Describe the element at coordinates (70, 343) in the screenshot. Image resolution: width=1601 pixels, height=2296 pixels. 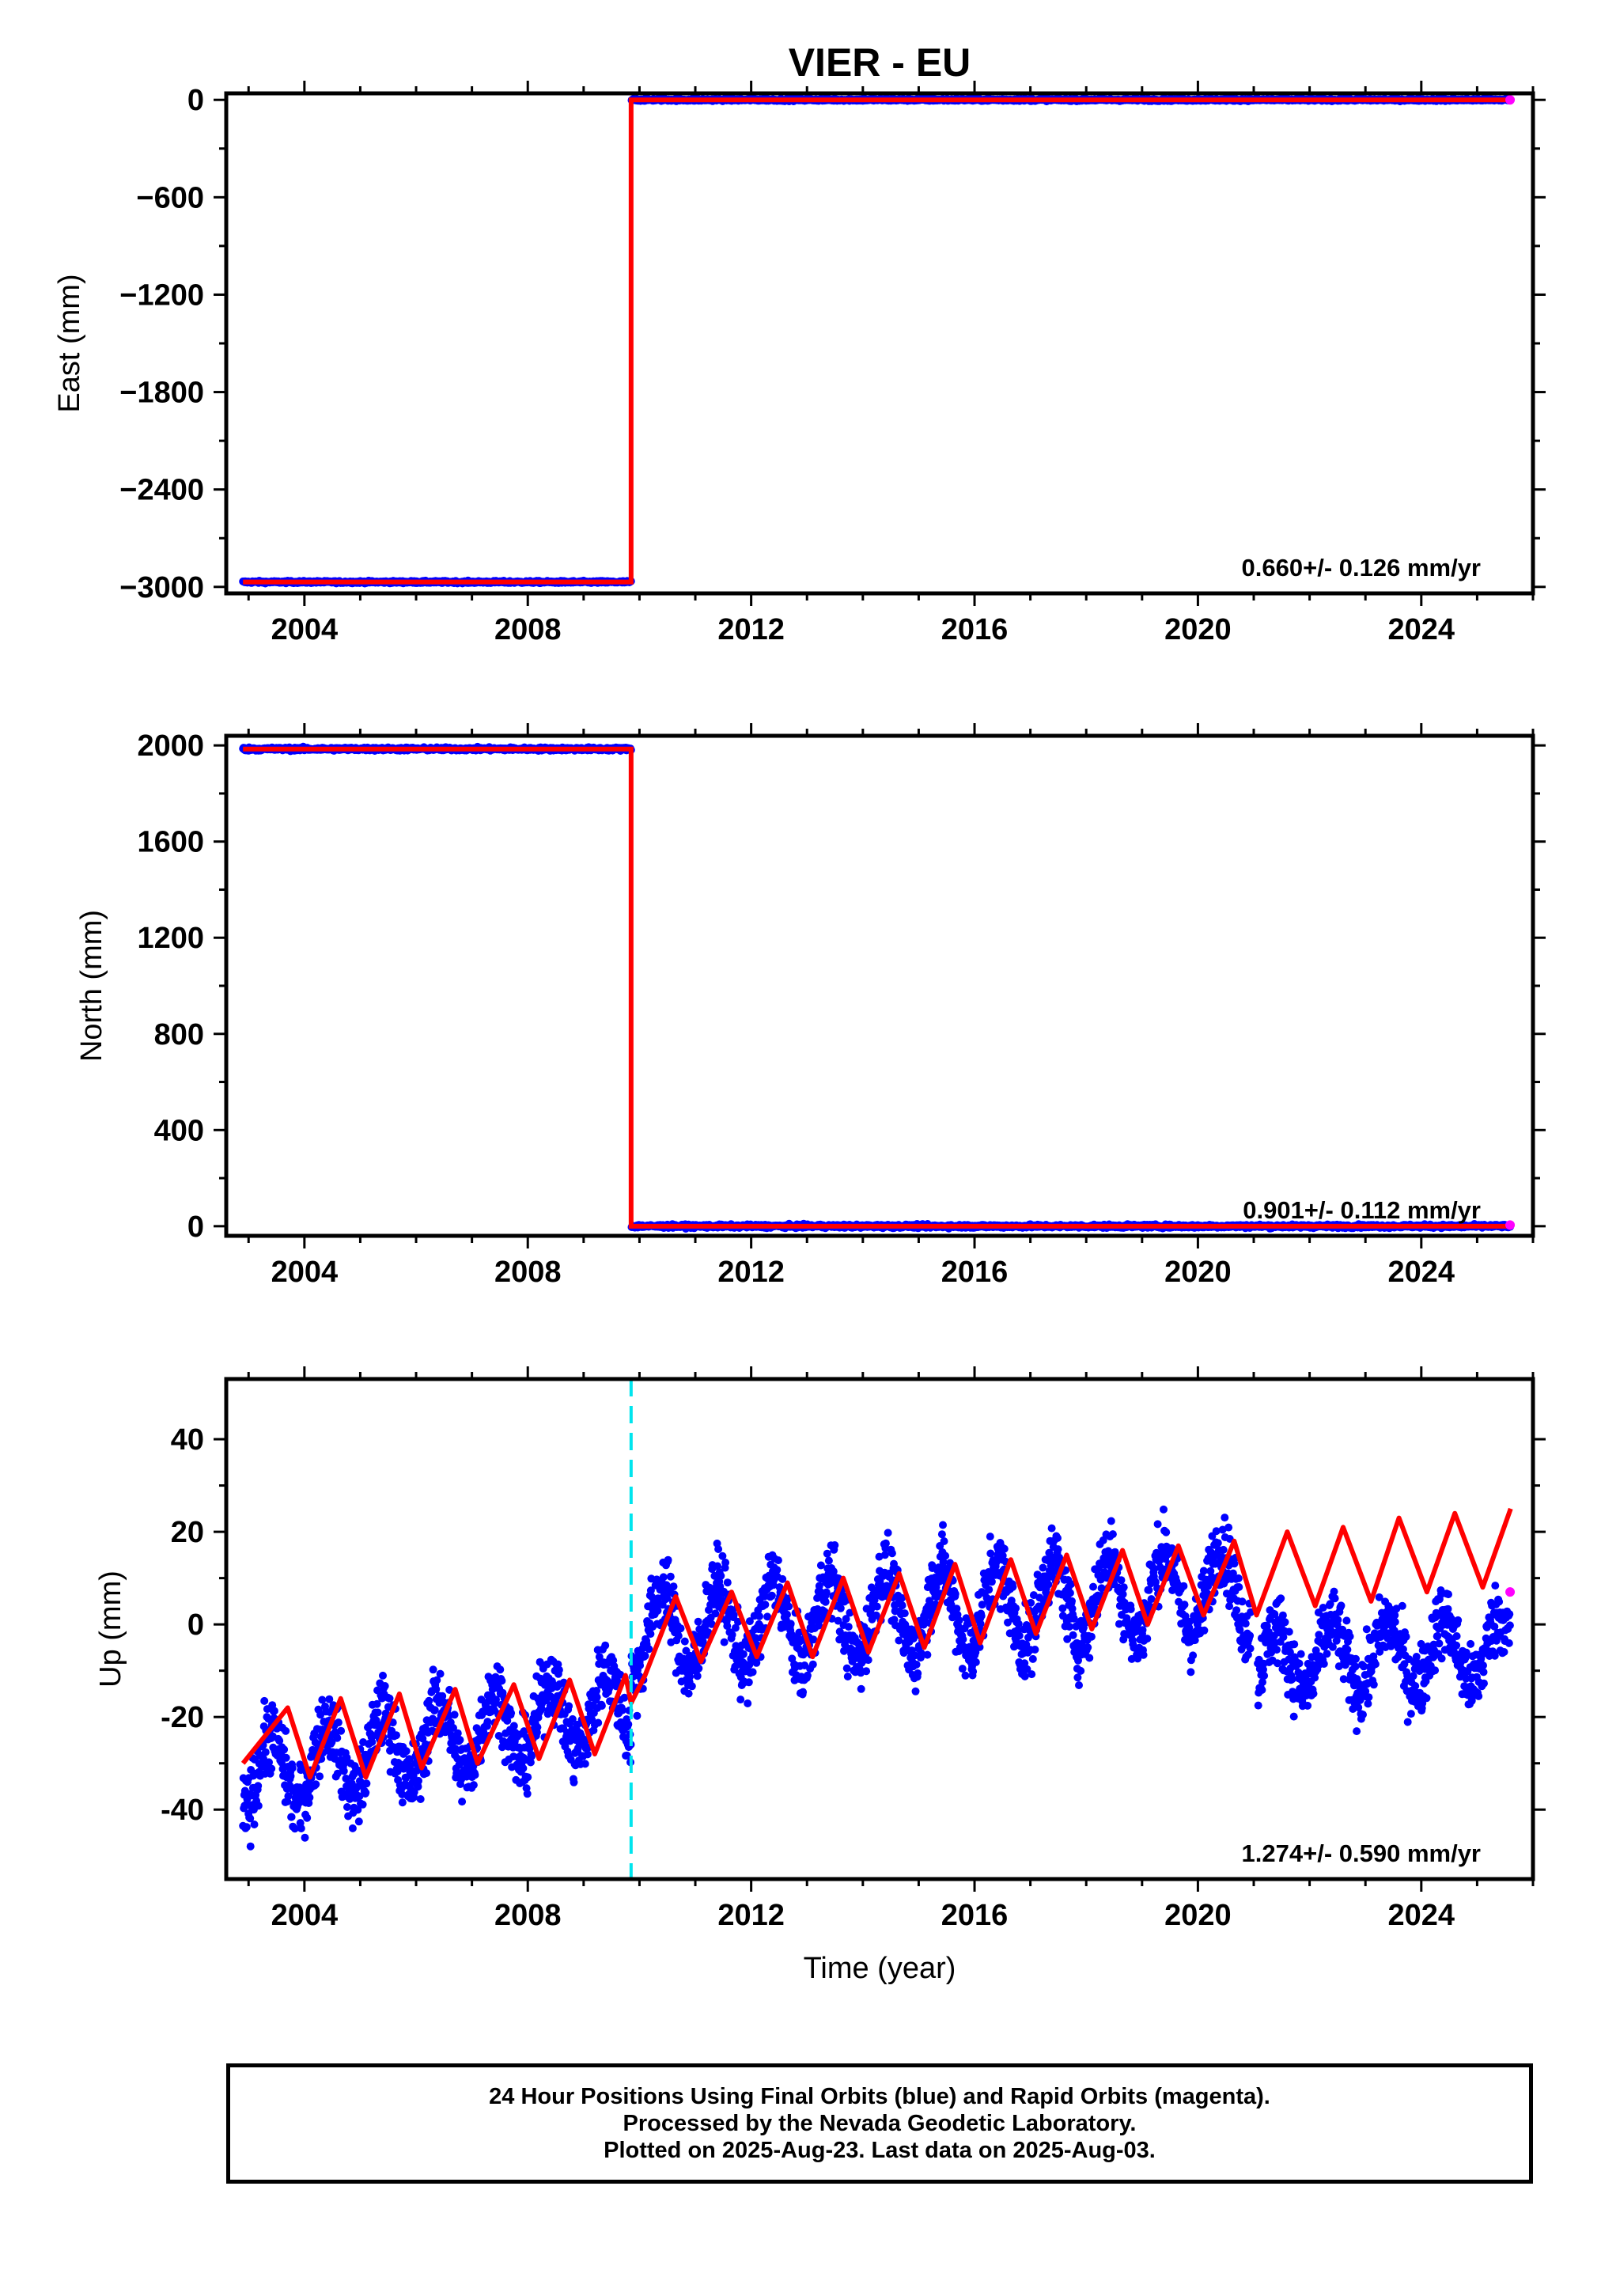
I see `y-axis-label: East (mm)` at that location.